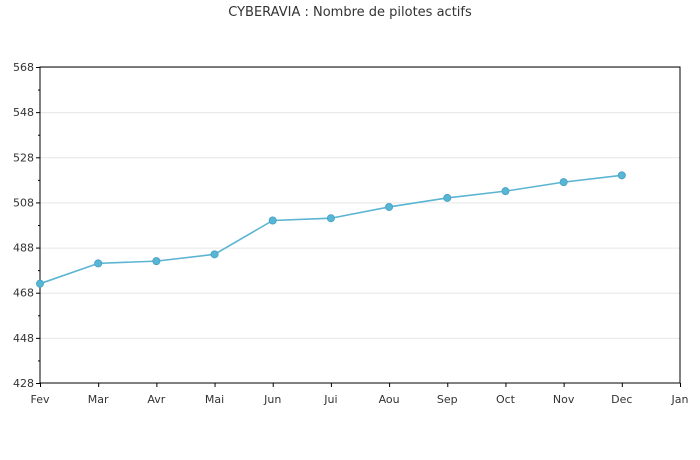  What do you see at coordinates (23, 157) in the screenshot?
I see `y-tick-label: 528` at bounding box center [23, 157].